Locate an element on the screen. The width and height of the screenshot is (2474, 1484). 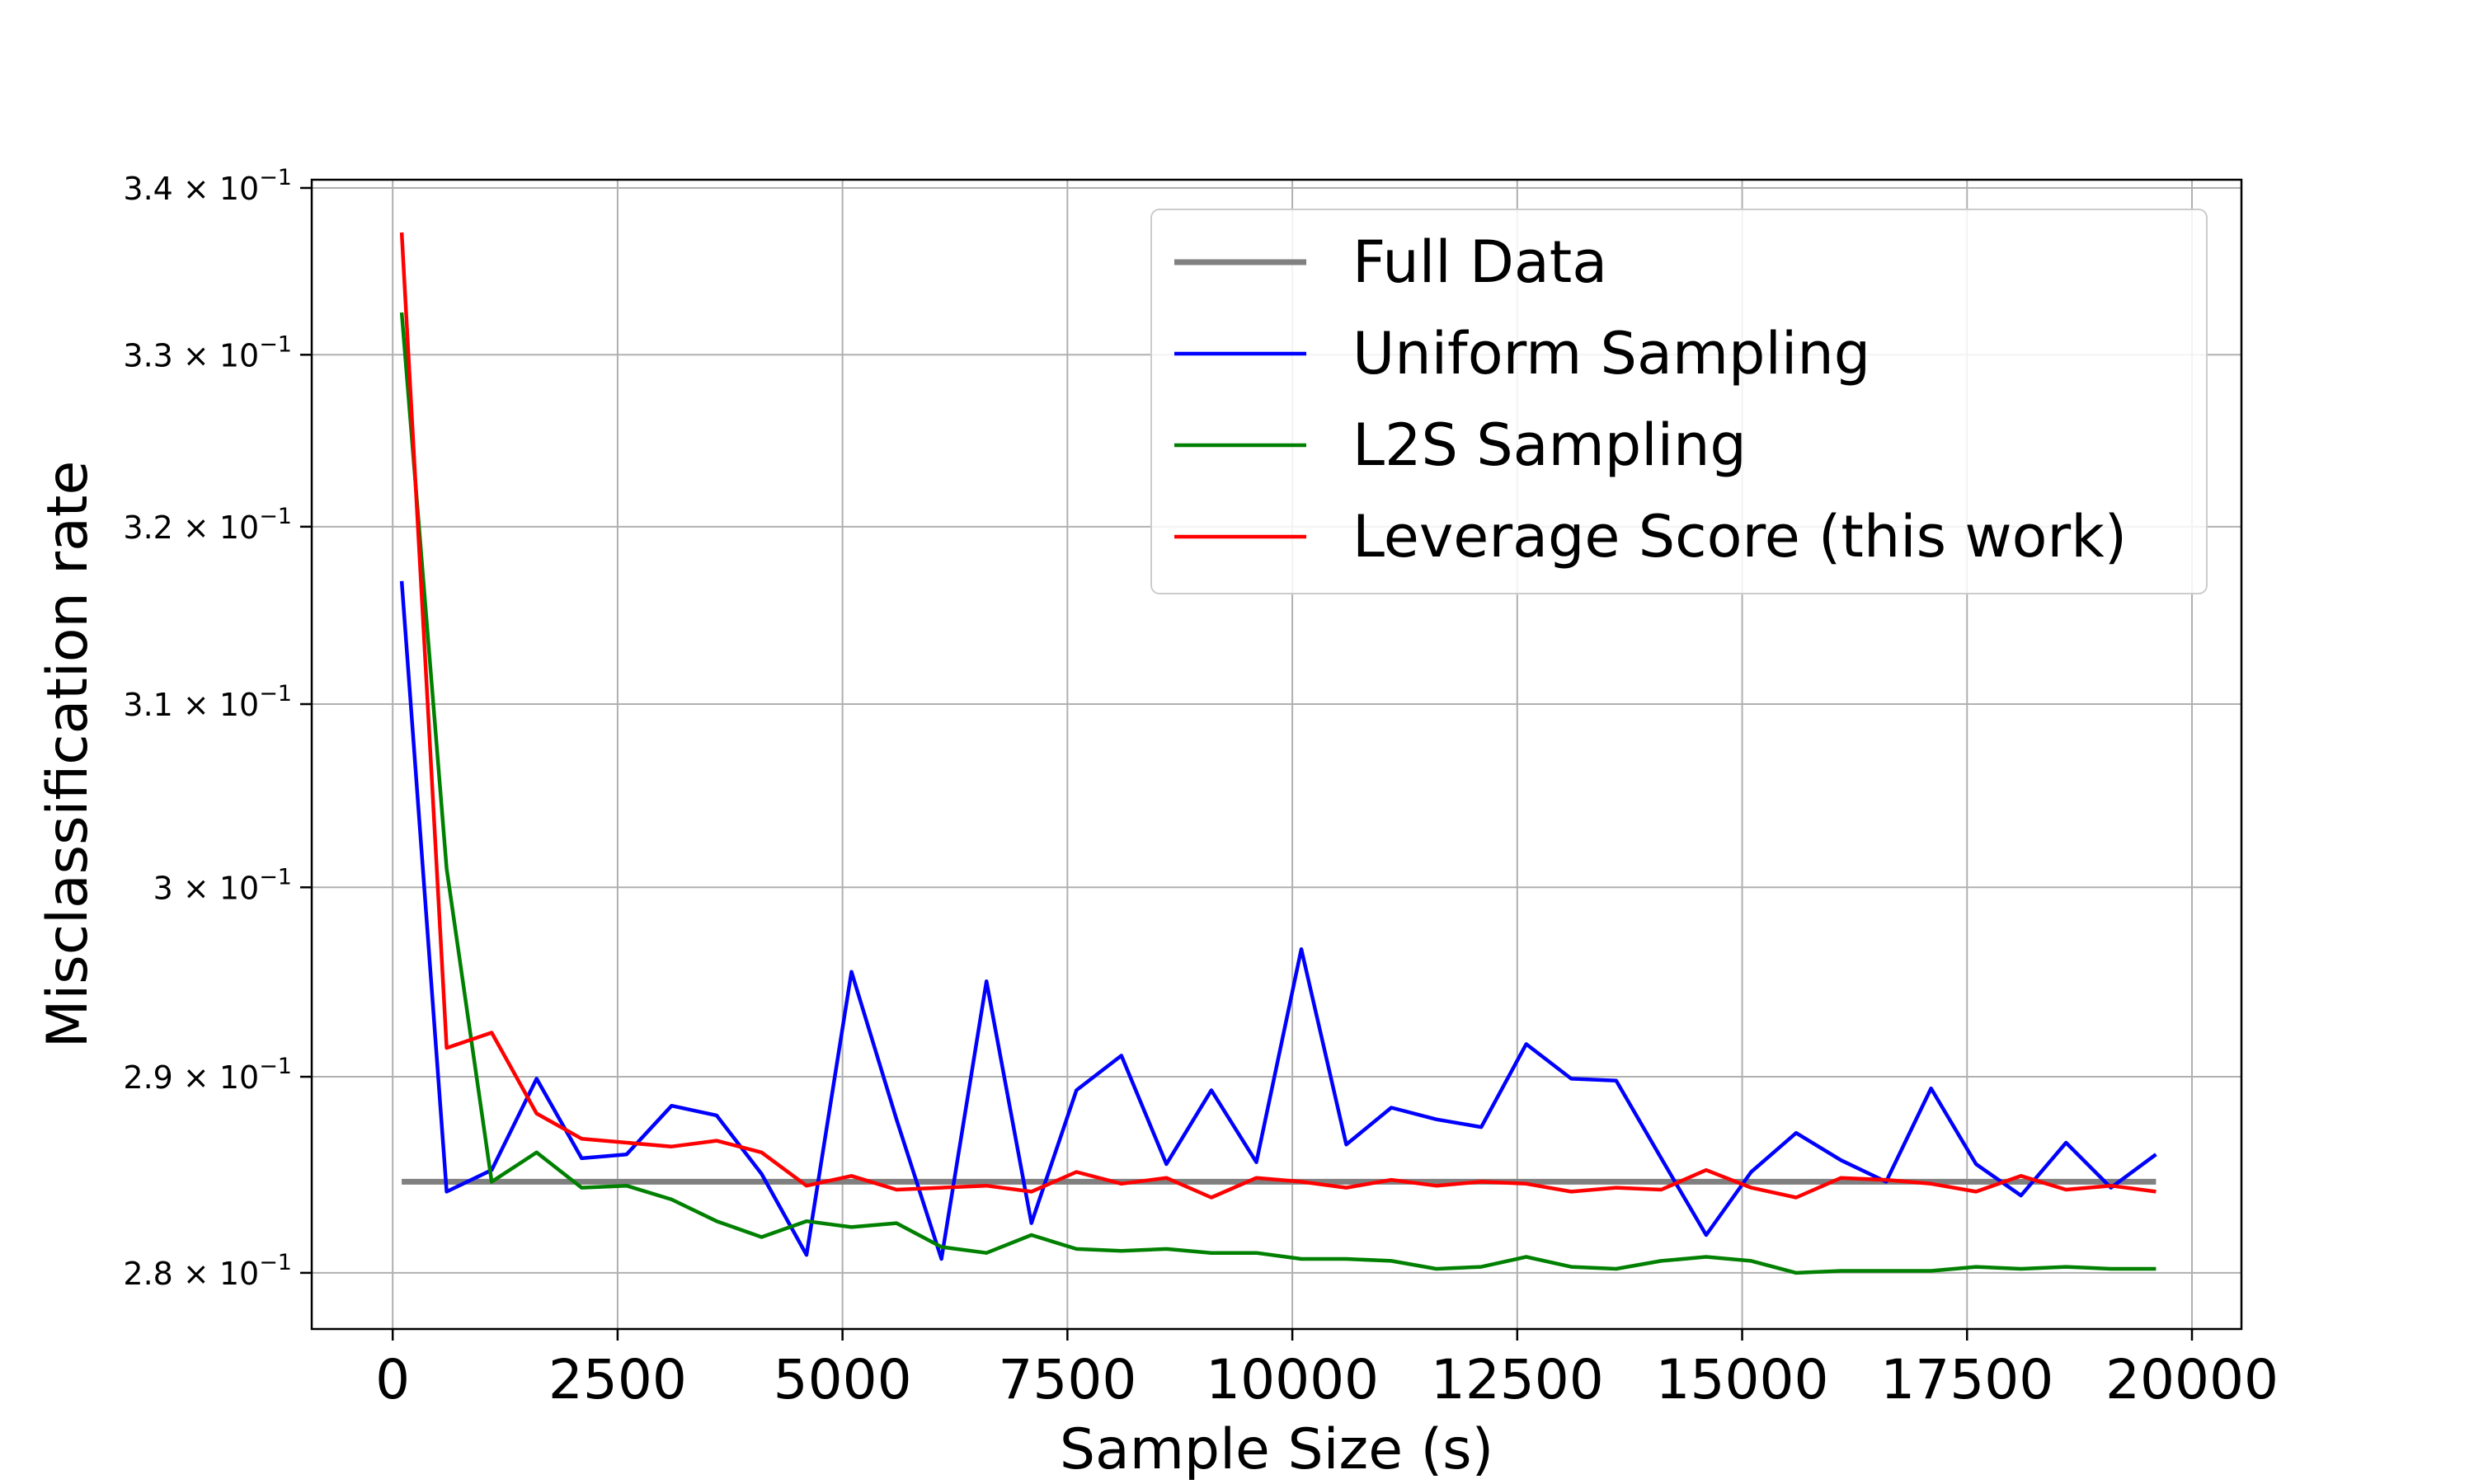
legend-box is located at coordinates (1679, 401).